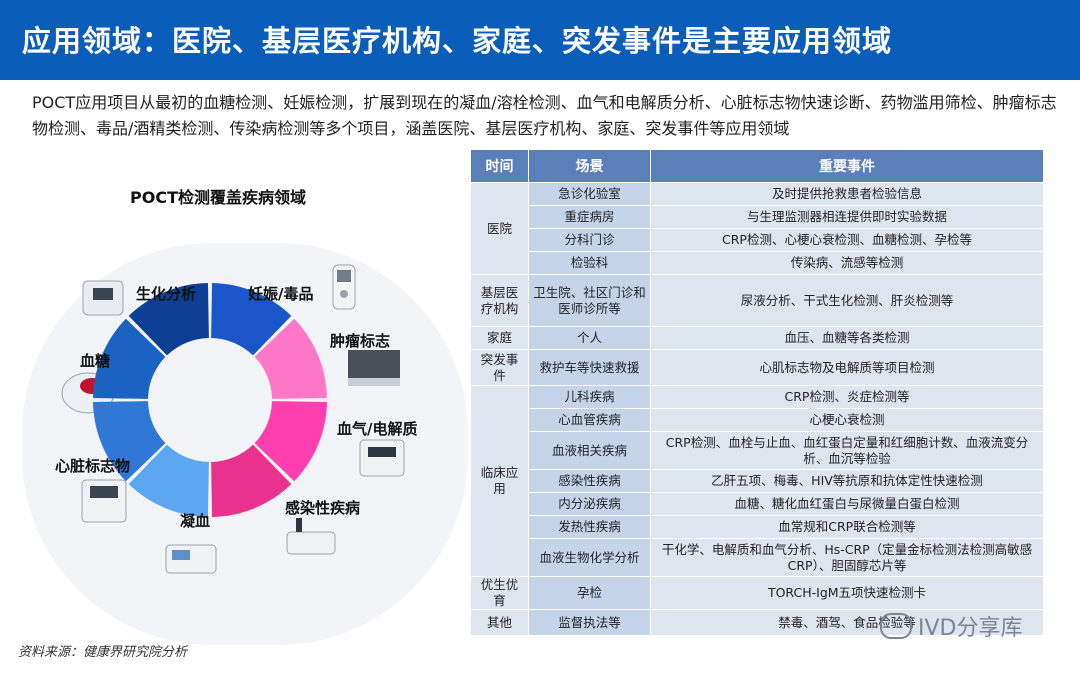 The height and width of the screenshot is (675, 1080). I want to click on category-cell: 优生优育, so click(499, 593).